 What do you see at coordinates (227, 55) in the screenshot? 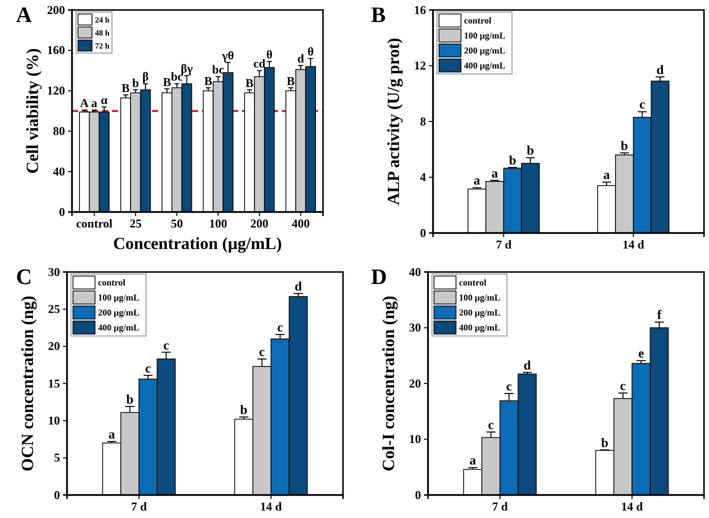
I see `annotation: γθ` at bounding box center [227, 55].